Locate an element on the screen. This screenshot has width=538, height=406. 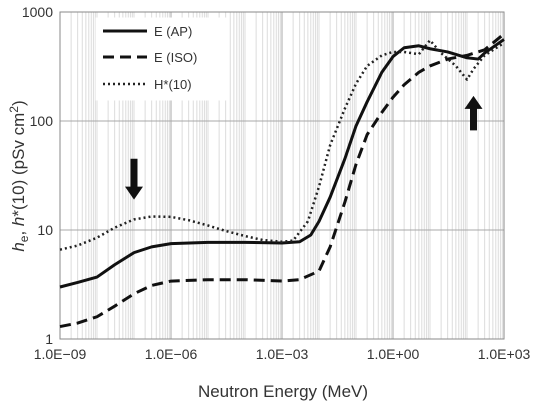
x-tick-label: 1.0E−03 is located at coordinates (282, 354).